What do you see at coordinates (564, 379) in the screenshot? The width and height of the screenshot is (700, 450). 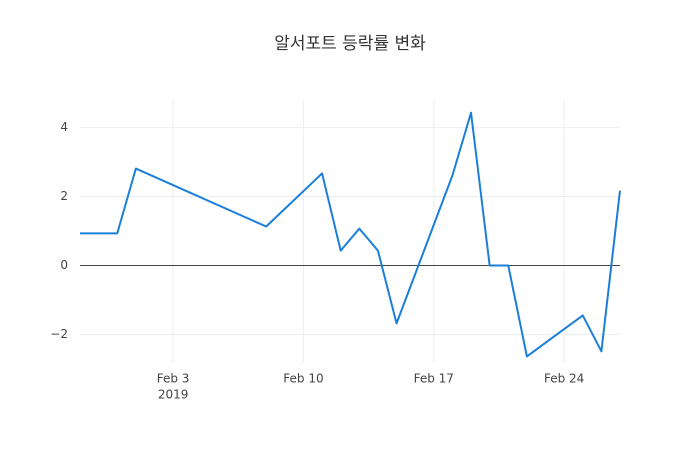 I see `x-tick-label: Feb 24` at bounding box center [564, 379].